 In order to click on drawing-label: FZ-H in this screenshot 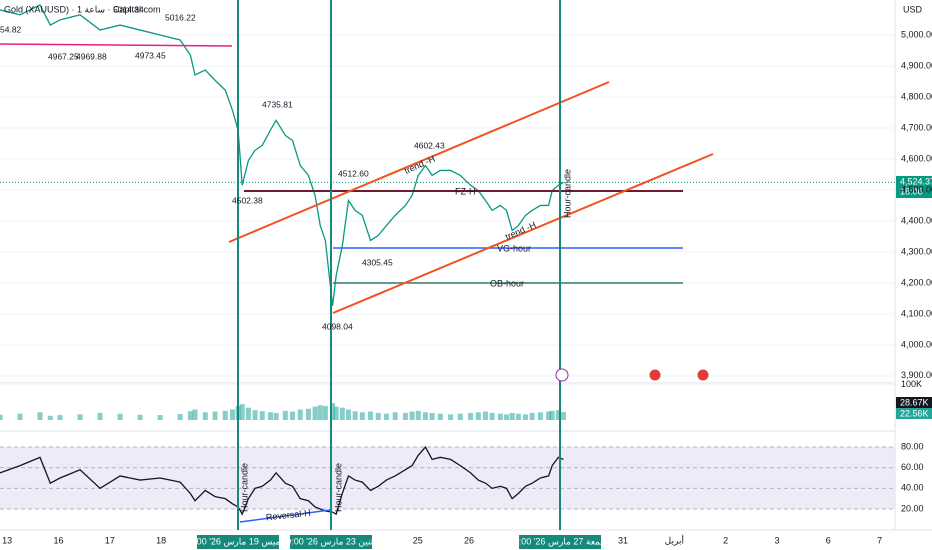, I will do `click(465, 191)`.